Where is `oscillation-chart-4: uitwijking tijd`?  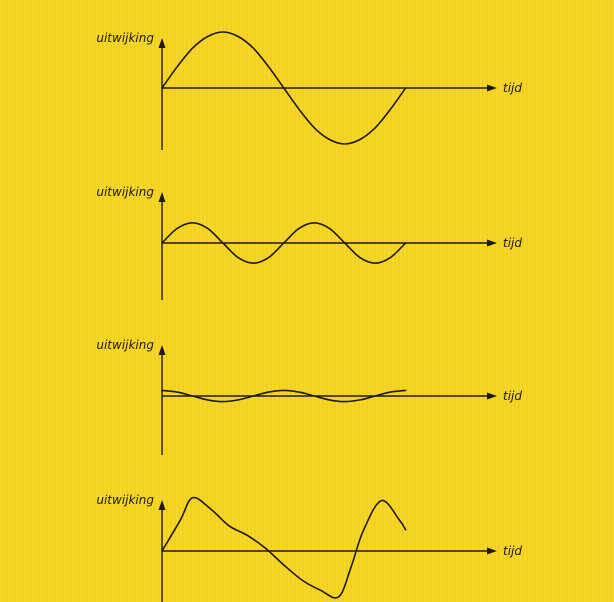 oscillation-chart-4: uitwijking tijd is located at coordinates (309, 547).